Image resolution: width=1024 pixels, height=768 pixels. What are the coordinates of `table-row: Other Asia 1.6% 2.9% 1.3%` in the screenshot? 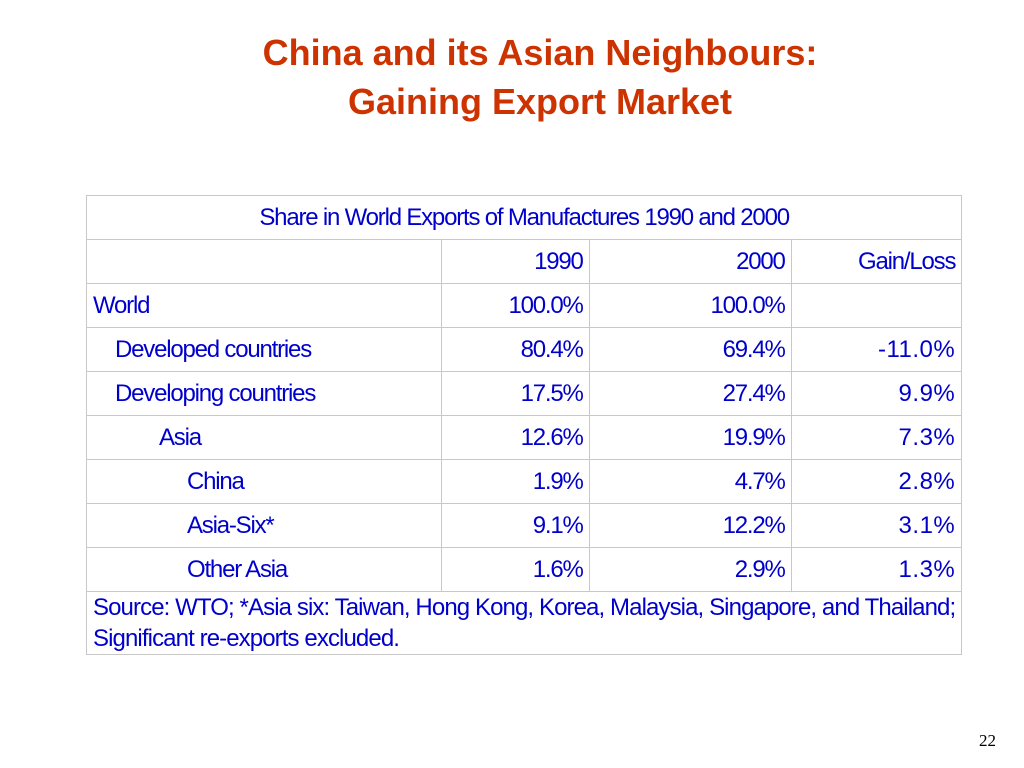 It's located at (524, 569).